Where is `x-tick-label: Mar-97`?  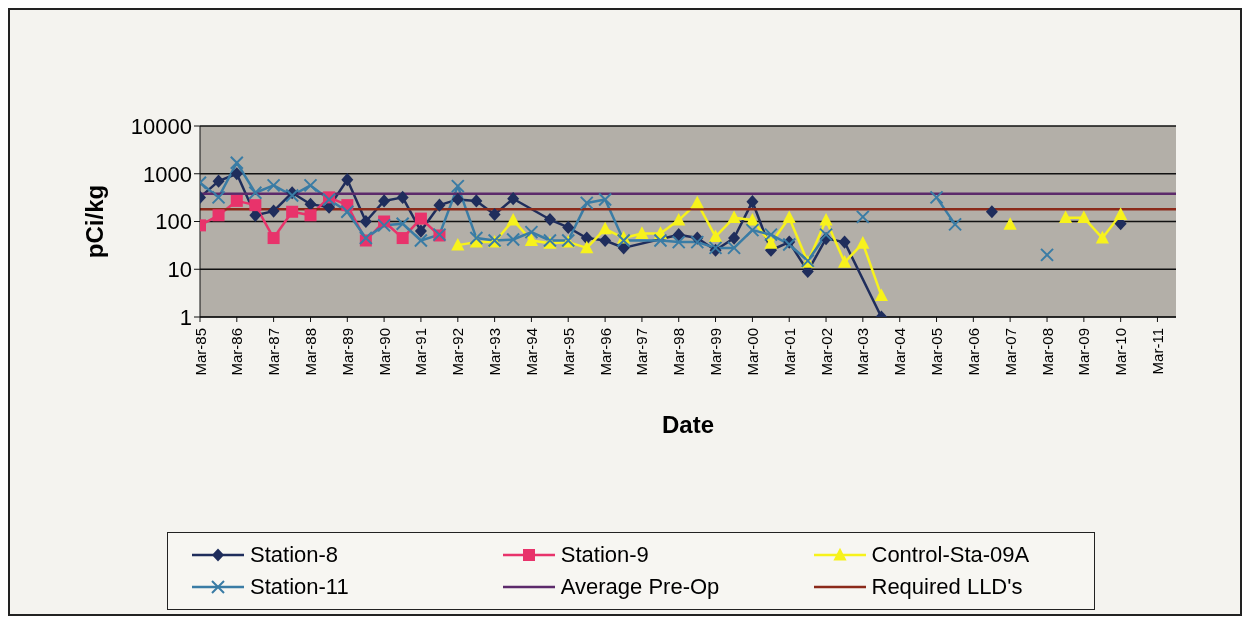 x-tick-label: Mar-97 is located at coordinates (642, 352).